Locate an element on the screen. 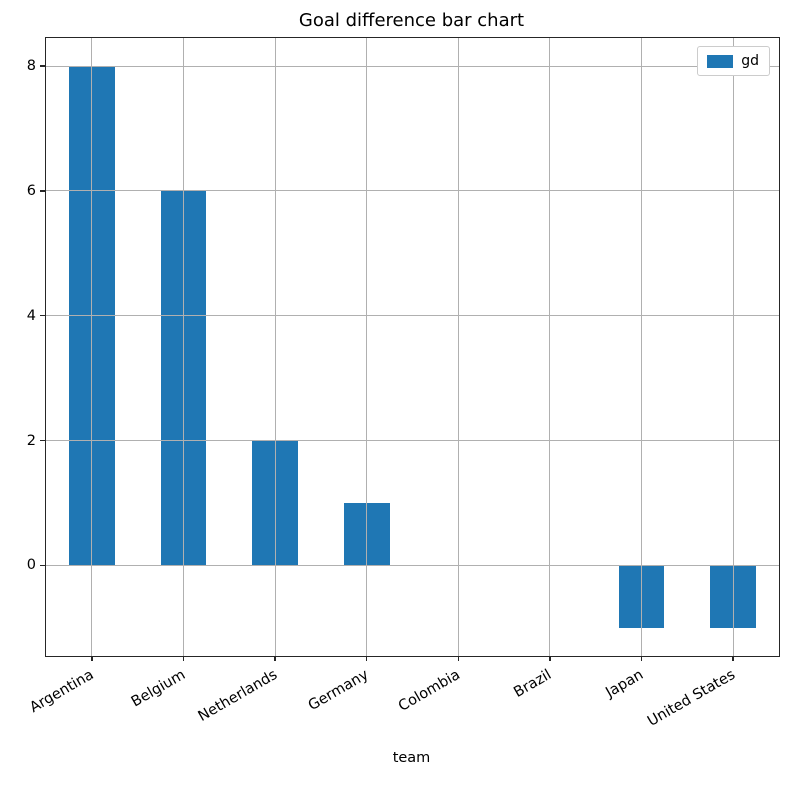 This screenshot has height=790, width=797. x-tick-label: Colombia is located at coordinates (430, 690).